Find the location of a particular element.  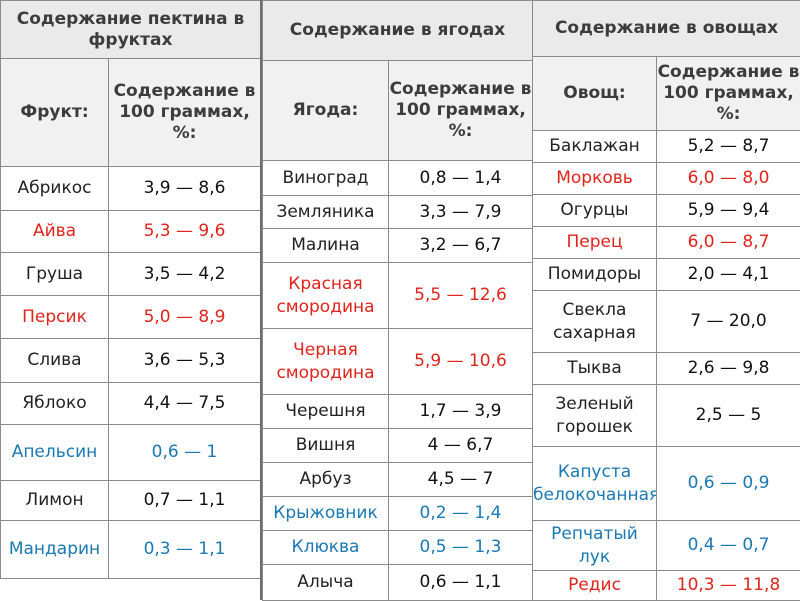

table-row: Земляника 3,3 — 7,9 is located at coordinates (398, 212).